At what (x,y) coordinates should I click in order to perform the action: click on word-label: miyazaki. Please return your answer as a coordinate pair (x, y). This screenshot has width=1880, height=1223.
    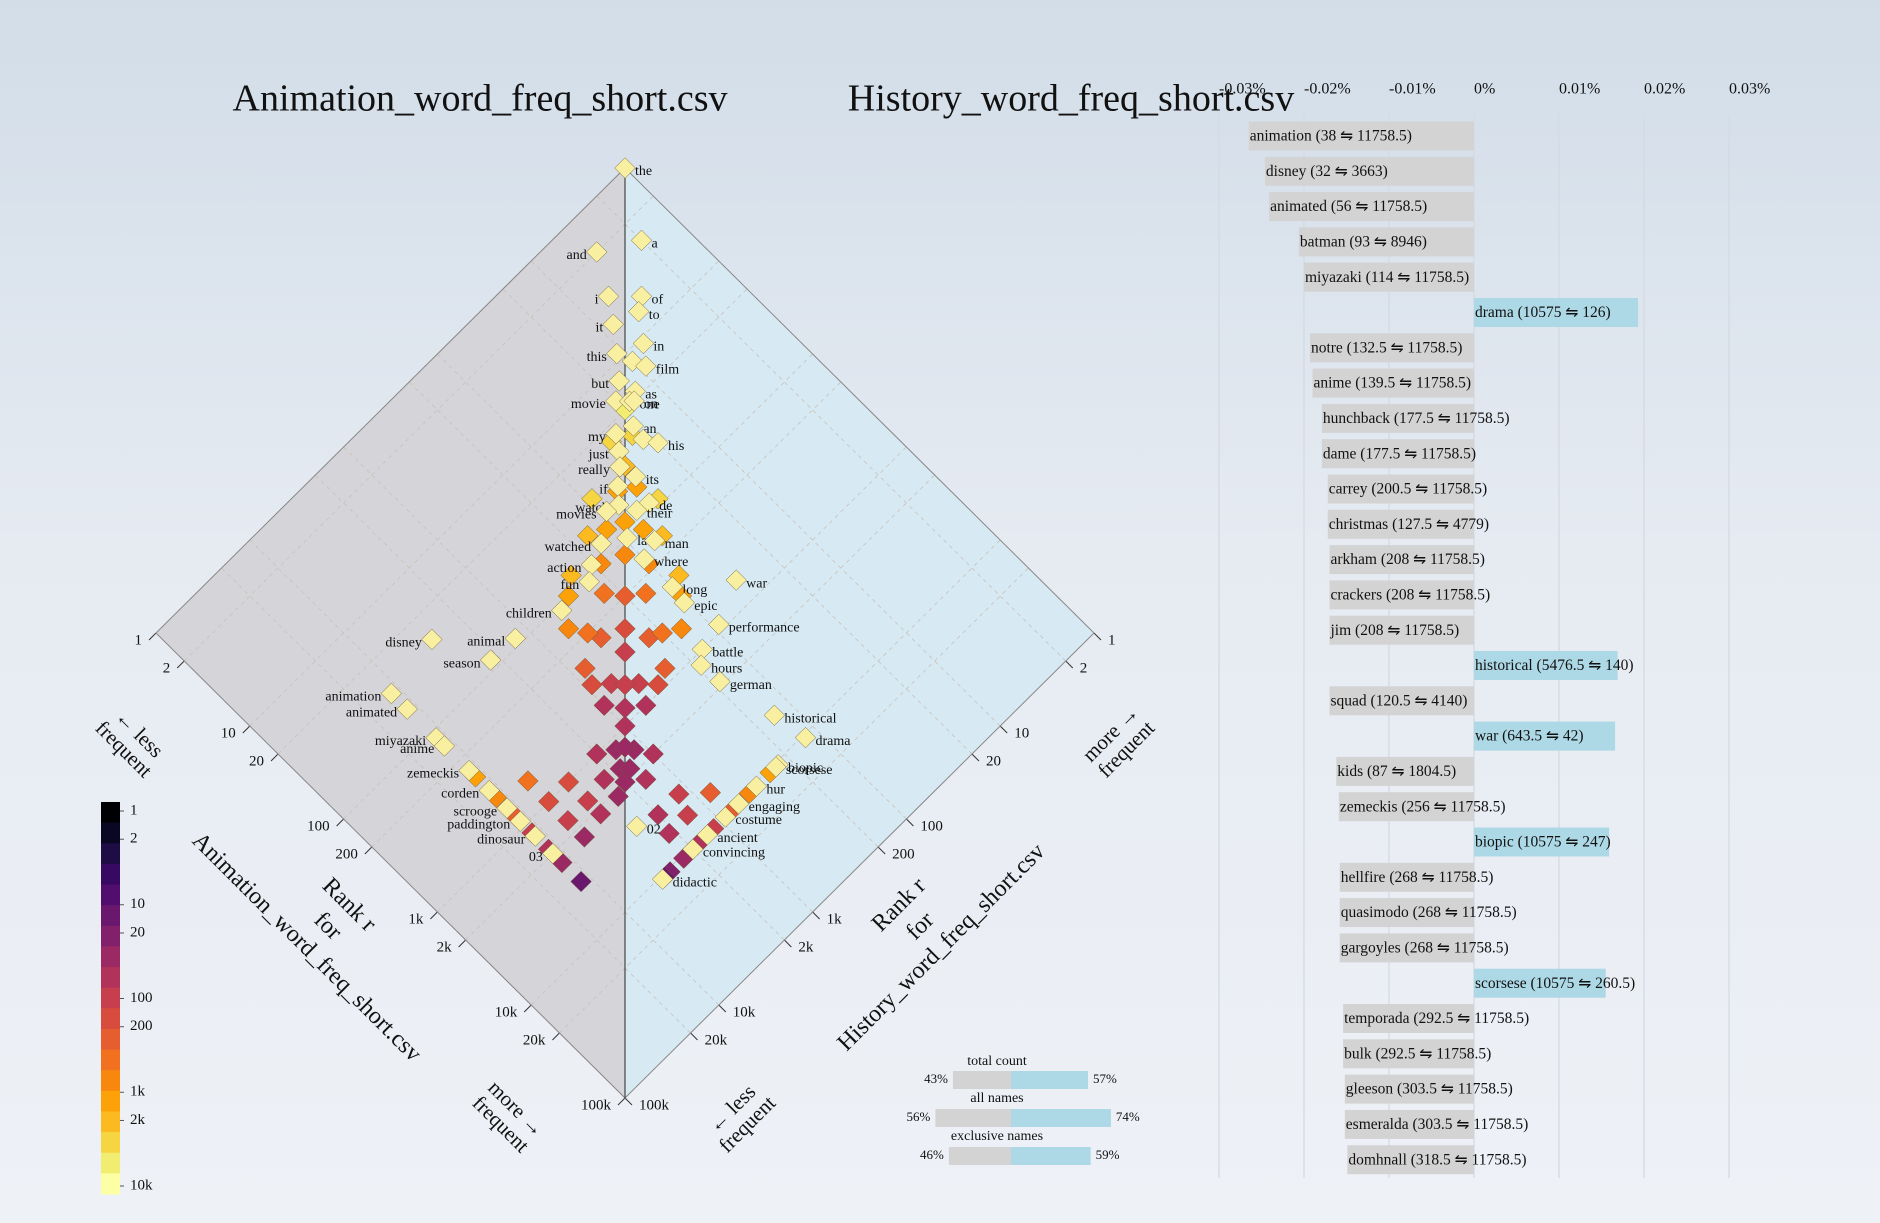
    Looking at the image, I should click on (400, 741).